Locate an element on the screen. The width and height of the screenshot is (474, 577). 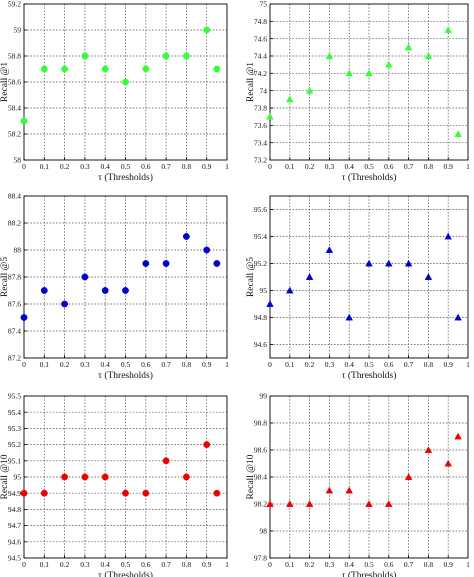
y-tick-label: 87.4 is located at coordinates (14, 331).